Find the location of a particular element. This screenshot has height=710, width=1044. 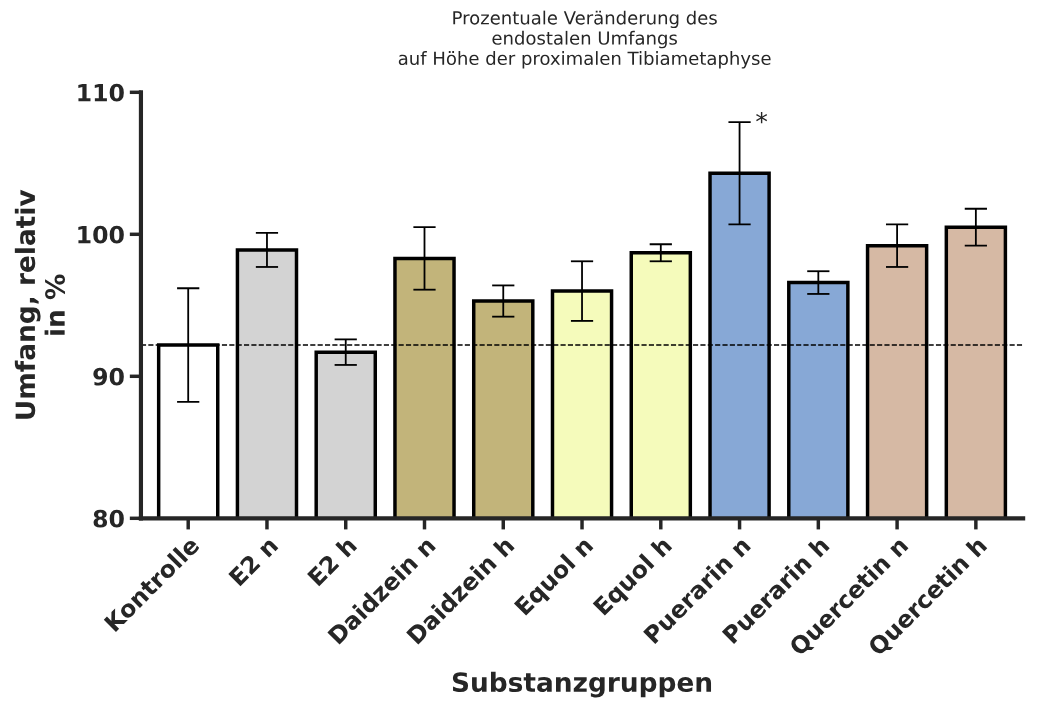

y-tick-label: 100 is located at coordinates (101, 234).